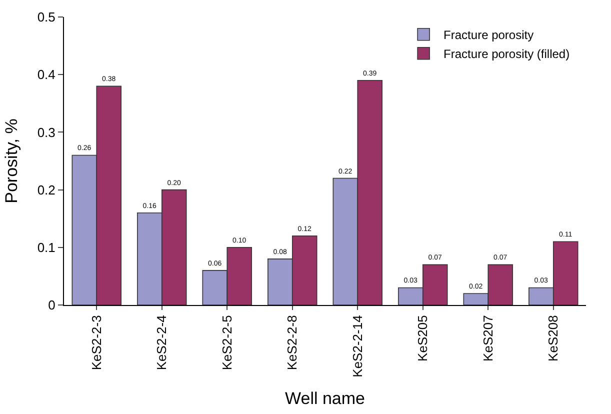 The image size is (611, 414). Describe the element at coordinates (553, 338) in the screenshot. I see `x-tick-label: KeS208` at that location.